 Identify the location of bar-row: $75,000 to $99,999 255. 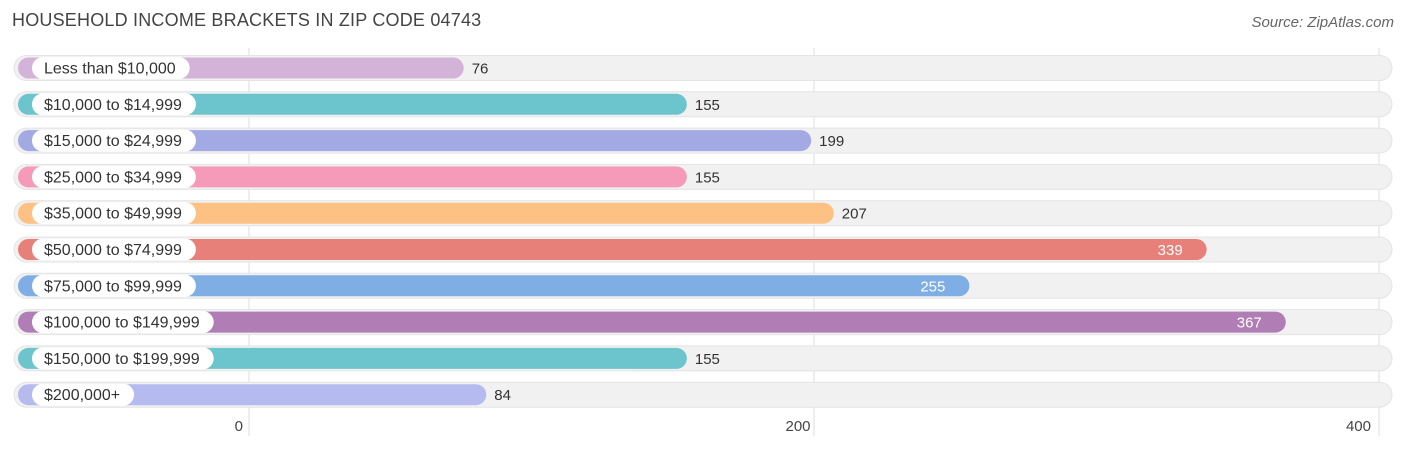
(703, 285).